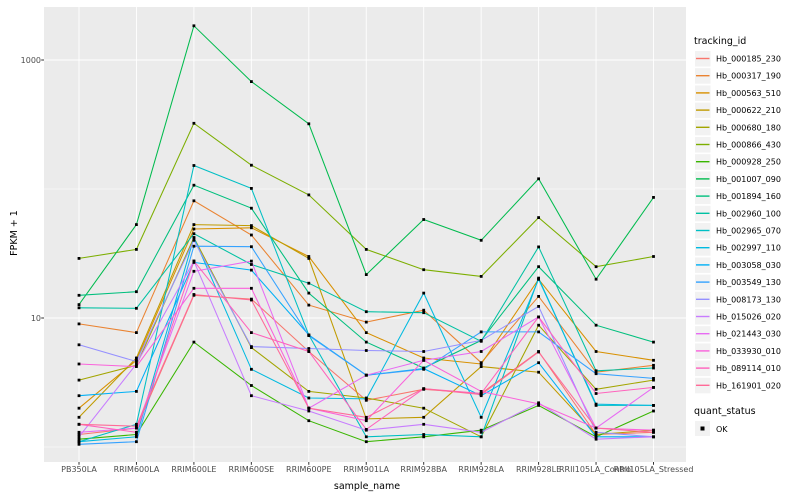 The width and height of the screenshot is (800, 504). What do you see at coordinates (193, 469) in the screenshot?
I see `x-tick-label: RRIM600LE` at bounding box center [193, 469].